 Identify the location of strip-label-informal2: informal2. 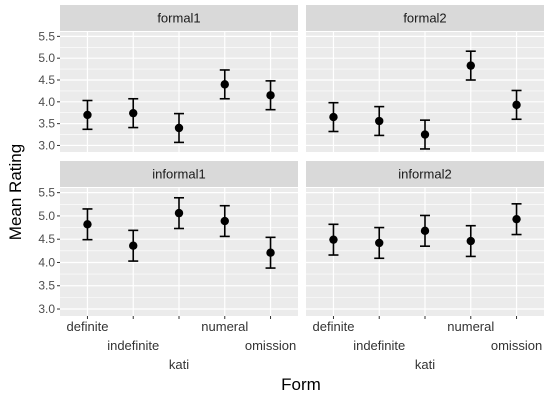
(424, 174).